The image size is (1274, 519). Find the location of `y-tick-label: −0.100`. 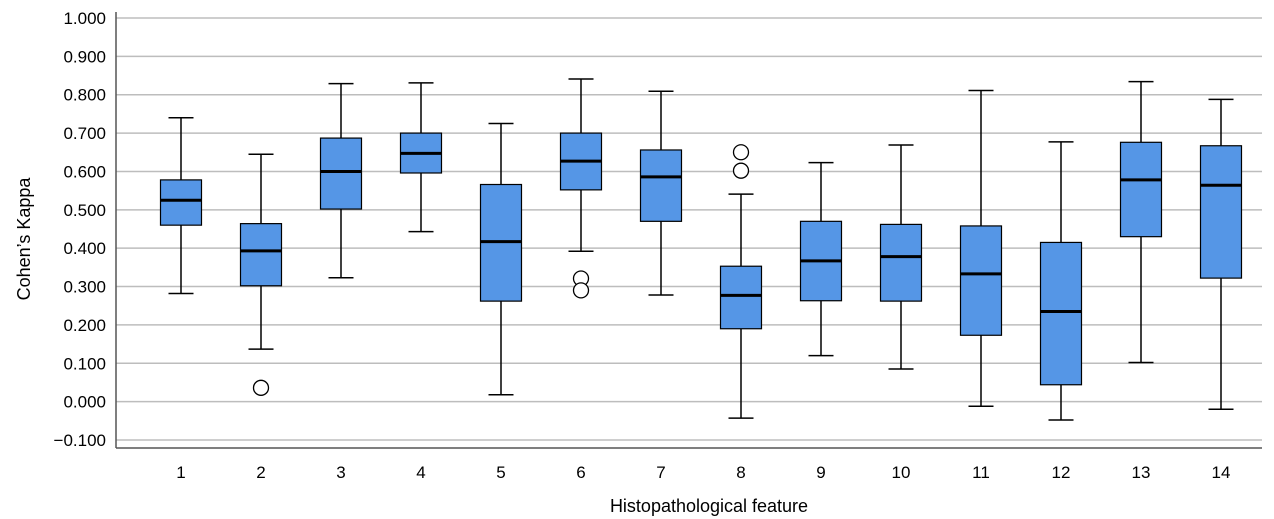

y-tick-label: −0.100 is located at coordinates (80, 440).